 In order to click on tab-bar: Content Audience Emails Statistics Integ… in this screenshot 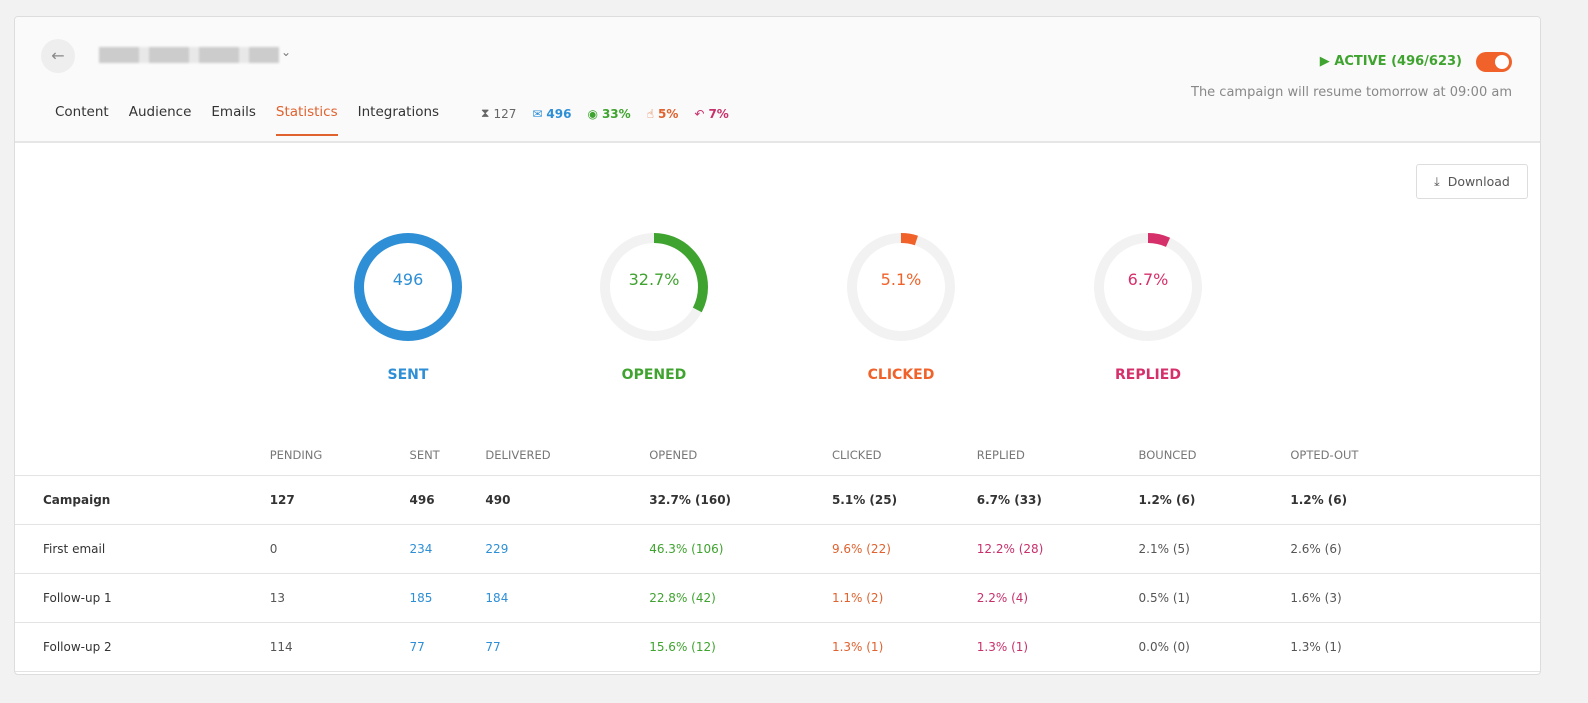, I will do `click(247, 120)`.